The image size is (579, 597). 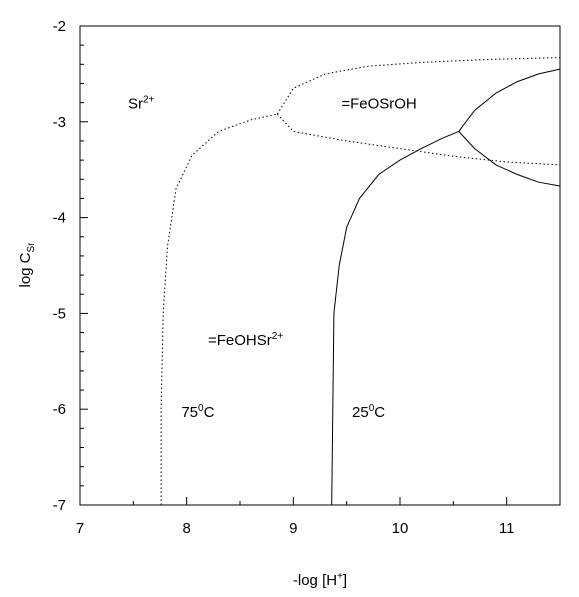 I want to click on y-axis-label: log CSr, so click(x=27, y=265).